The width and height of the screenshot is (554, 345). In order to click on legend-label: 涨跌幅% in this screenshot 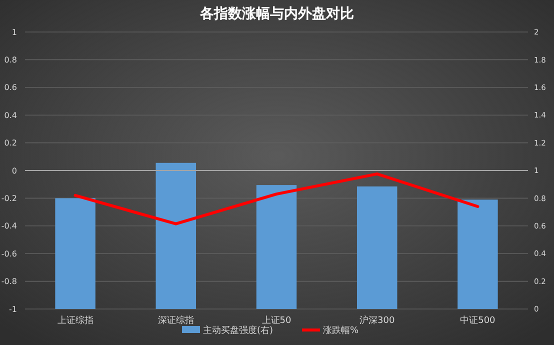, I will do `click(341, 330)`.